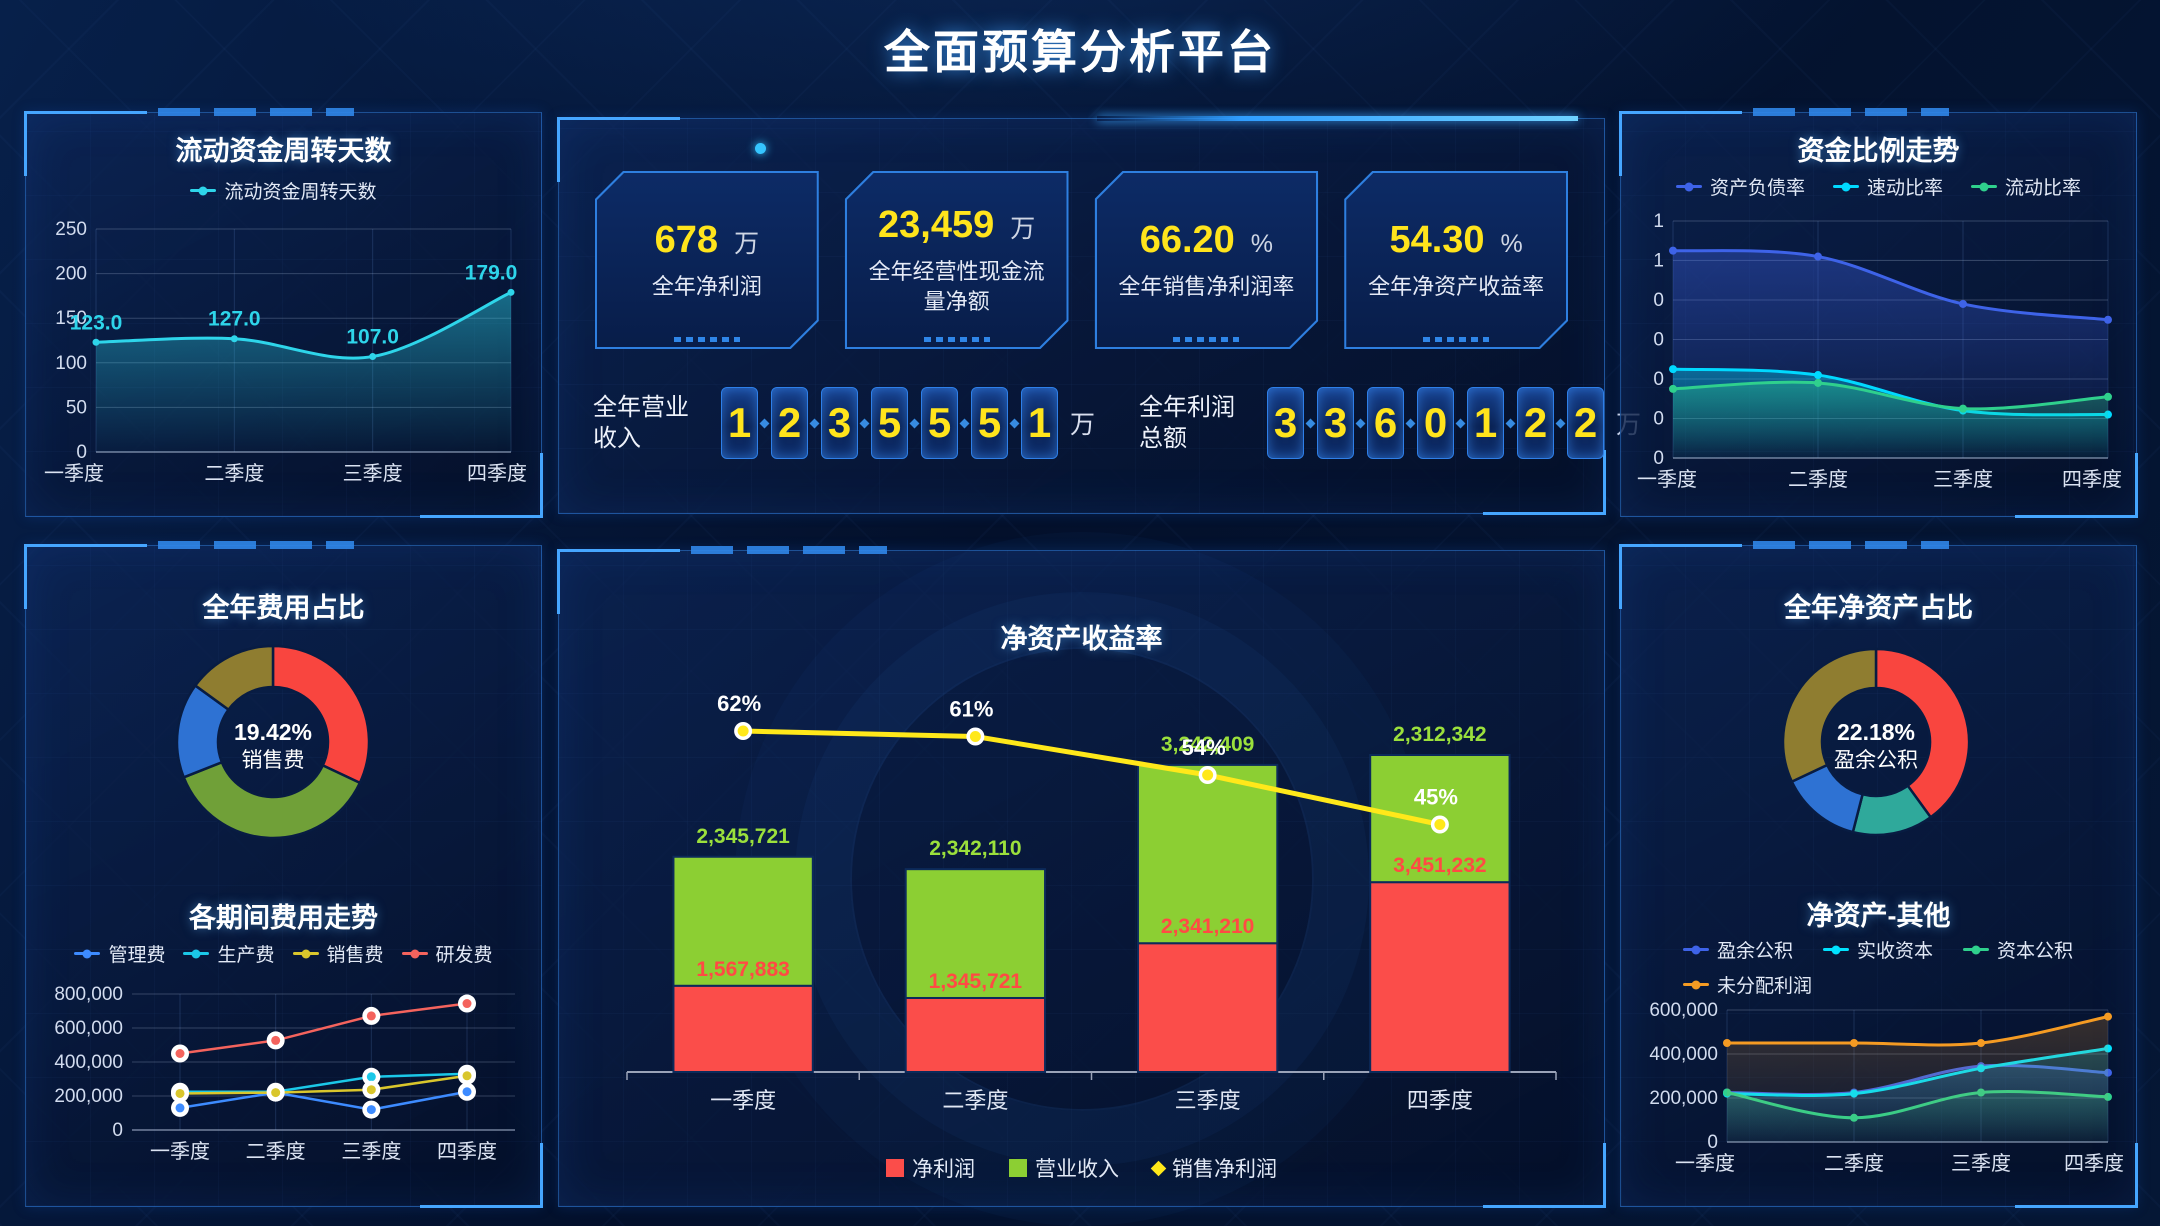 This screenshot has width=2160, height=1226. I want to click on net-asset-other-legend: 盈余公积 实收资本 资本公积未分配利润, so click(1878, 967).